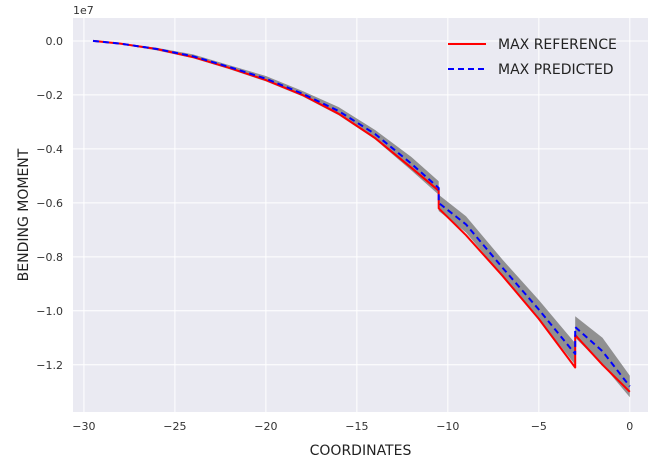  What do you see at coordinates (49, 365) in the screenshot?
I see `y-tick-label: −1.2` at bounding box center [49, 365].